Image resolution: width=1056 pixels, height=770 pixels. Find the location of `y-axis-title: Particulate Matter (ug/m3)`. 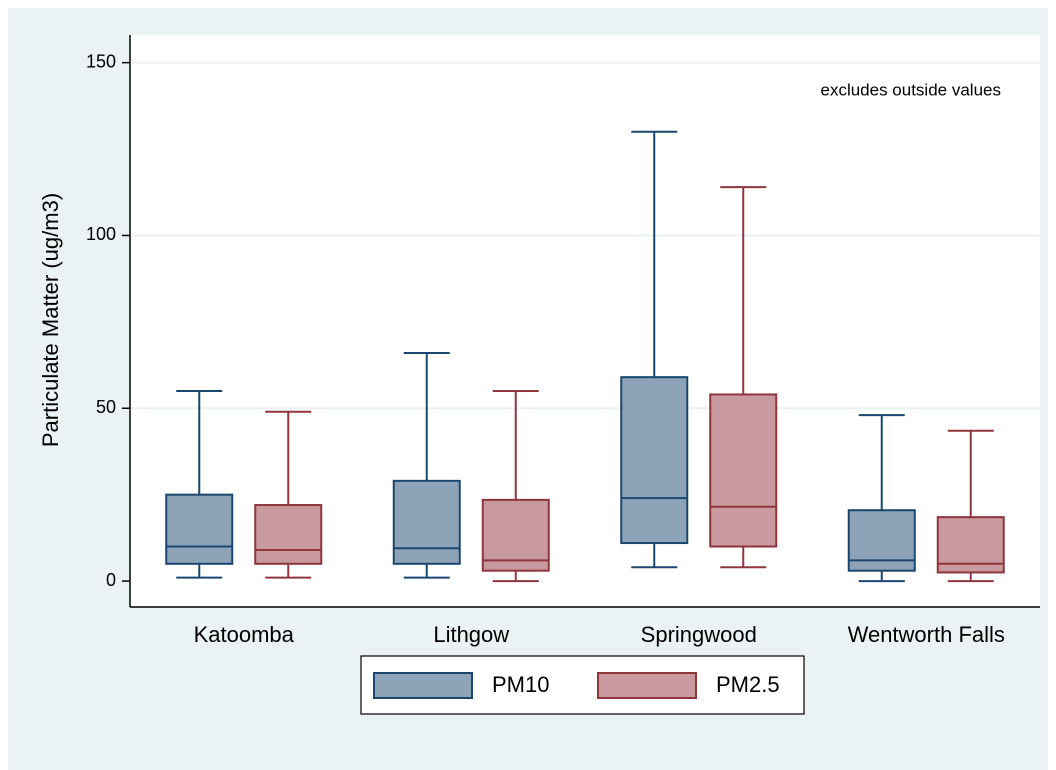

y-axis-title: Particulate Matter (ug/m3) is located at coordinates (50, 320).